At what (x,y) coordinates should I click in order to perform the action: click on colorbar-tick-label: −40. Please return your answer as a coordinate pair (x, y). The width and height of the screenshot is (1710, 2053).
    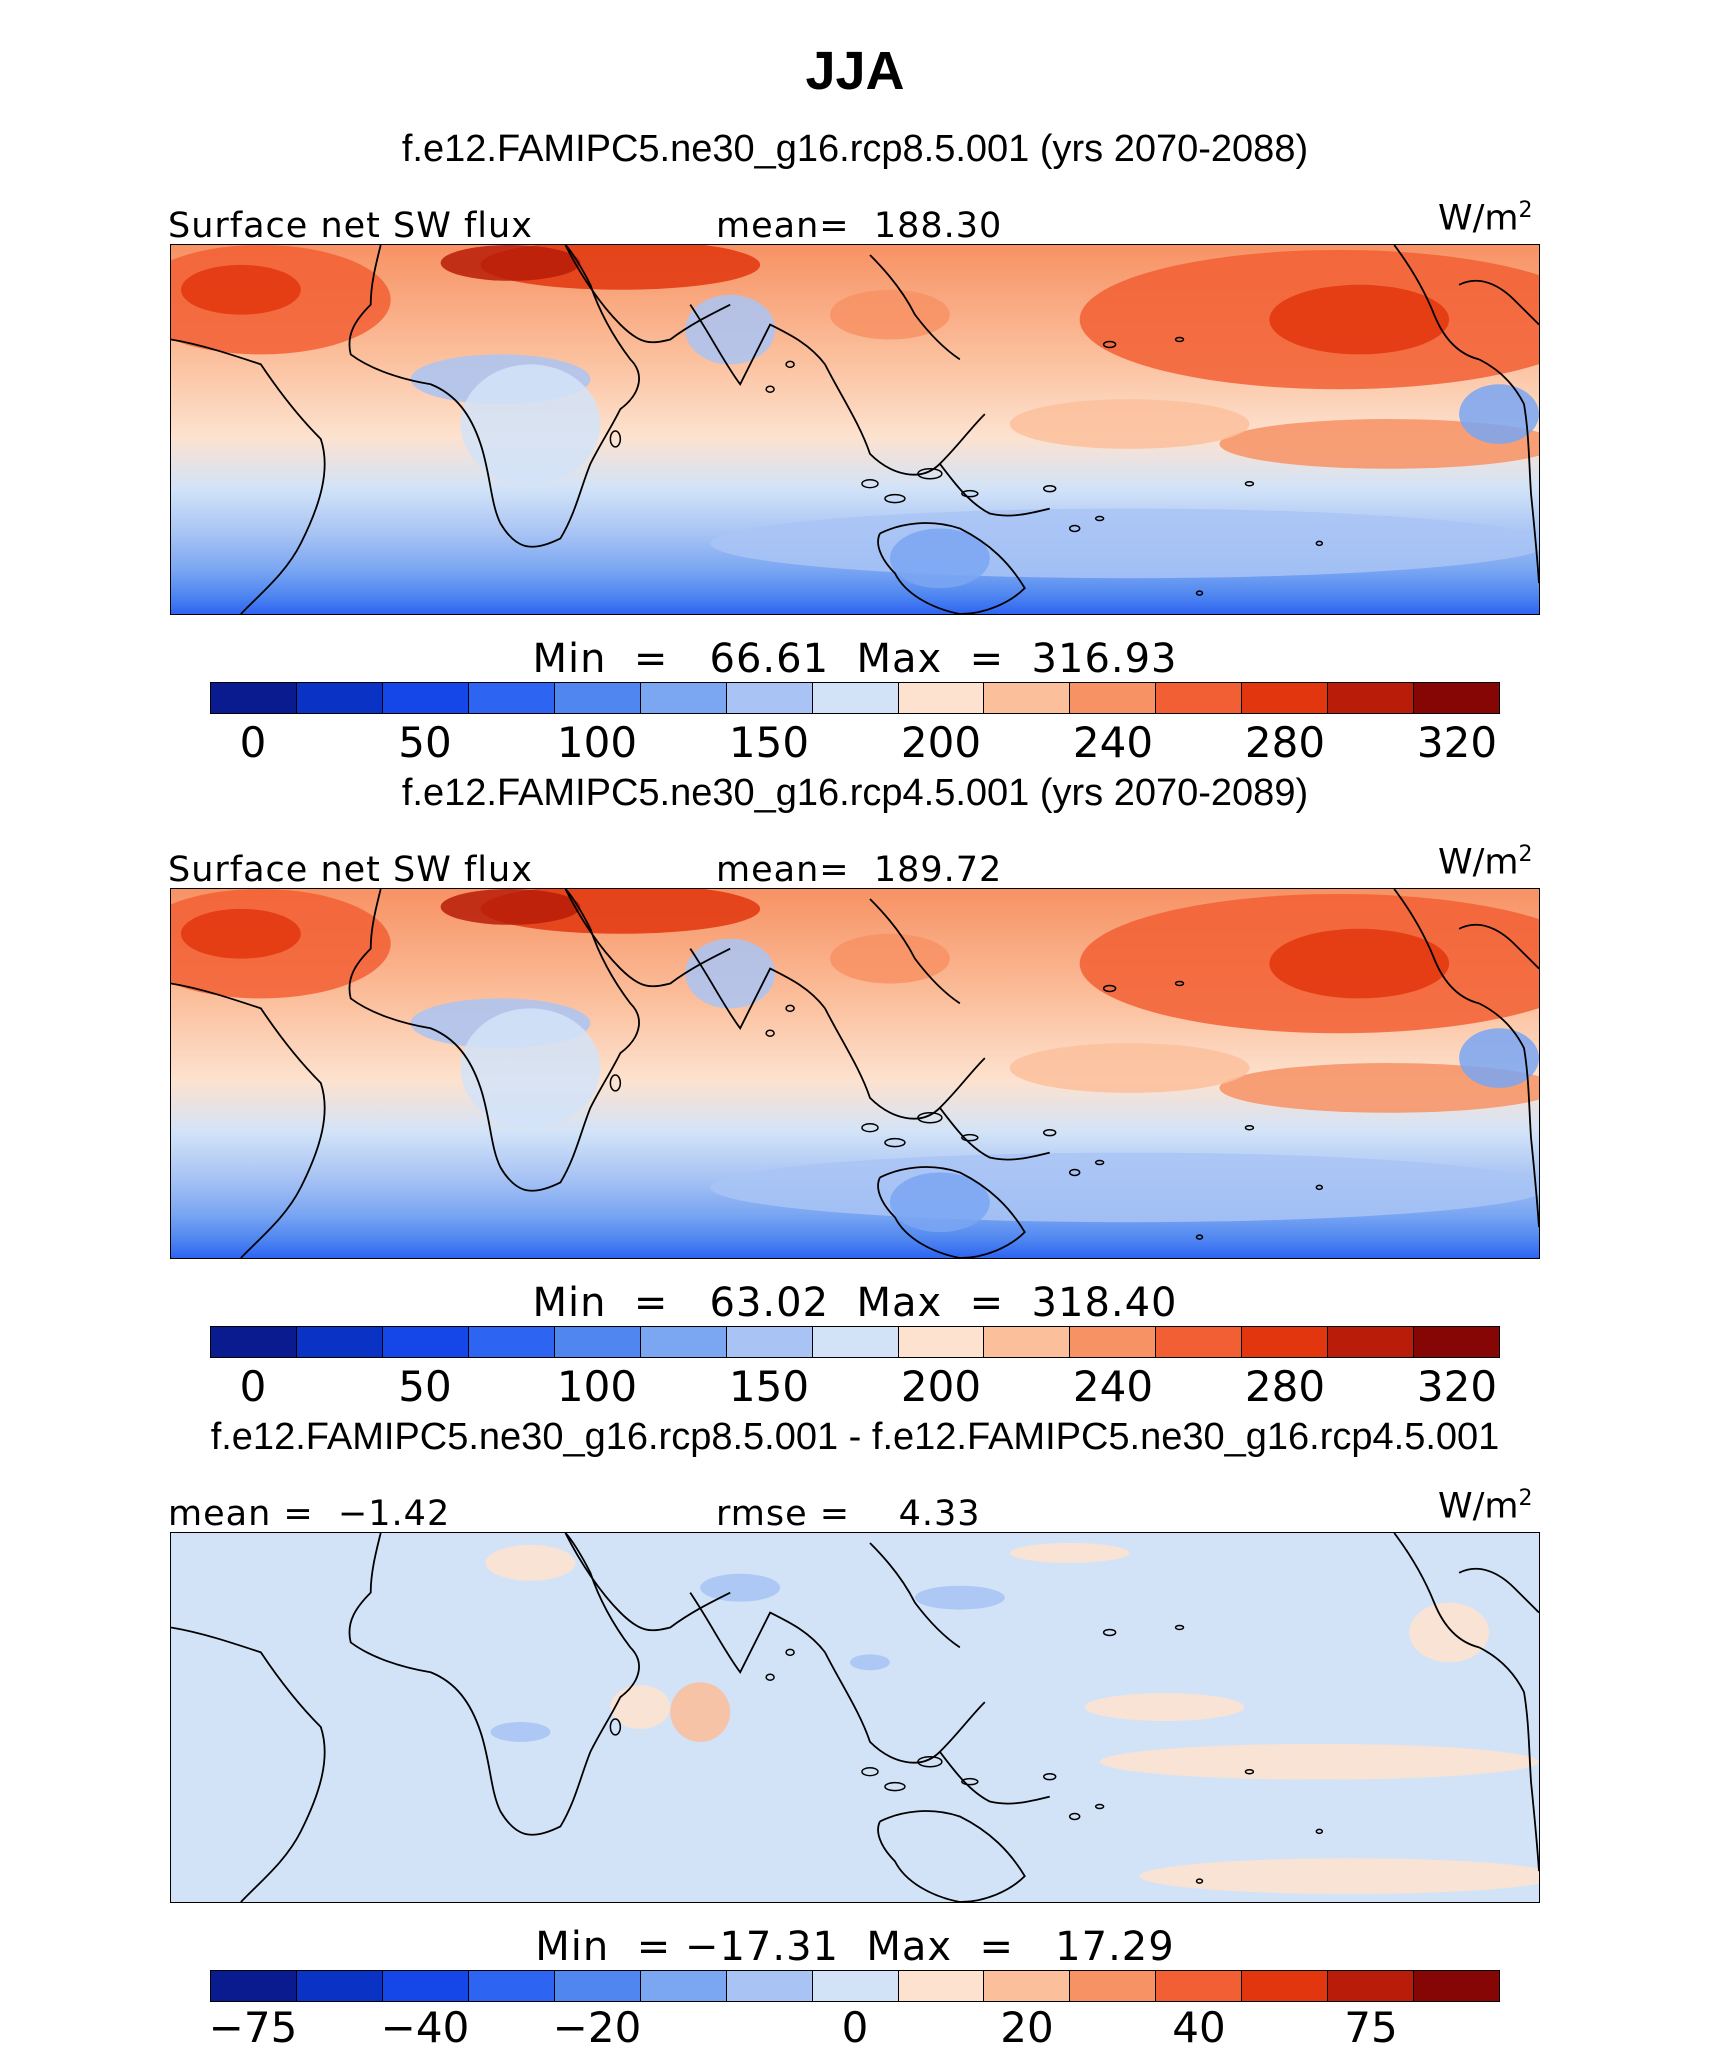
    Looking at the image, I should click on (425, 2027).